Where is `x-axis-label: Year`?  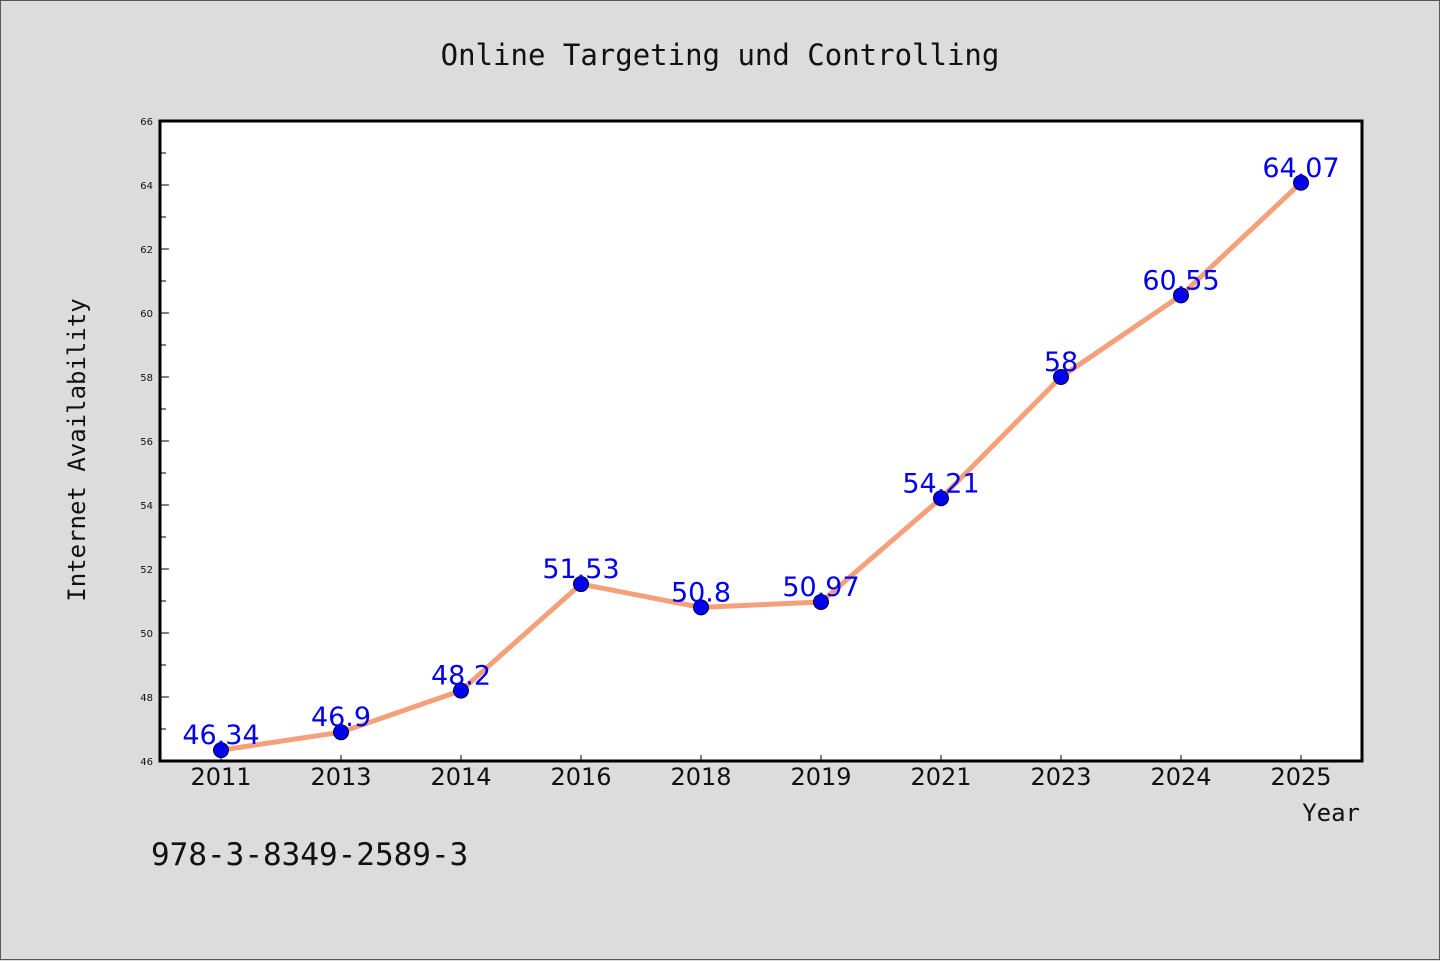 x-axis-label: Year is located at coordinates (1331, 813).